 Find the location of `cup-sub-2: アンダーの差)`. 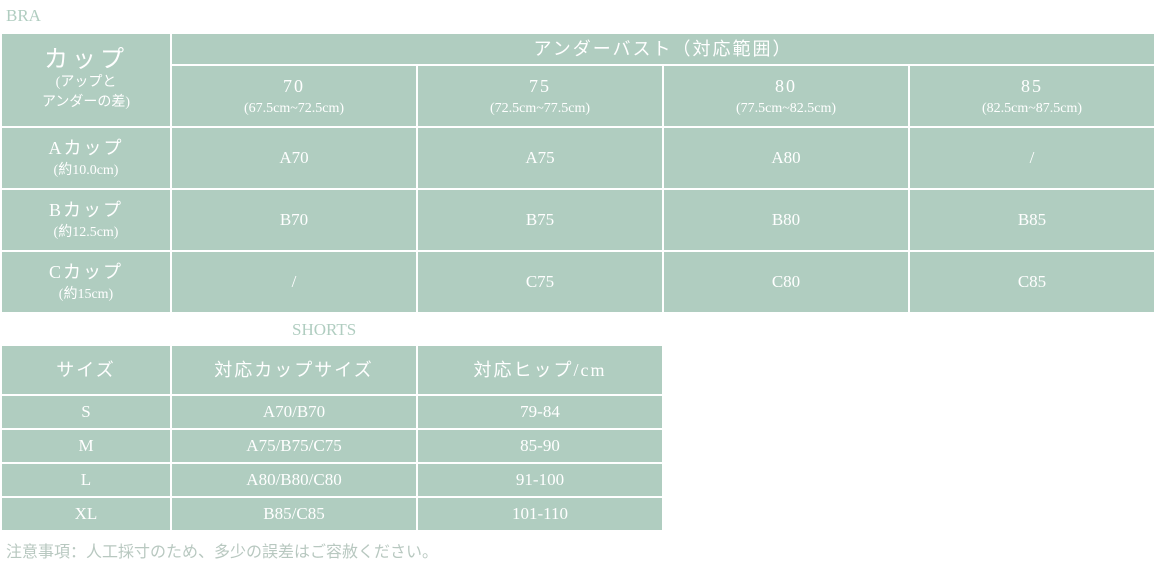

cup-sub-2: アンダーの差) is located at coordinates (86, 103).